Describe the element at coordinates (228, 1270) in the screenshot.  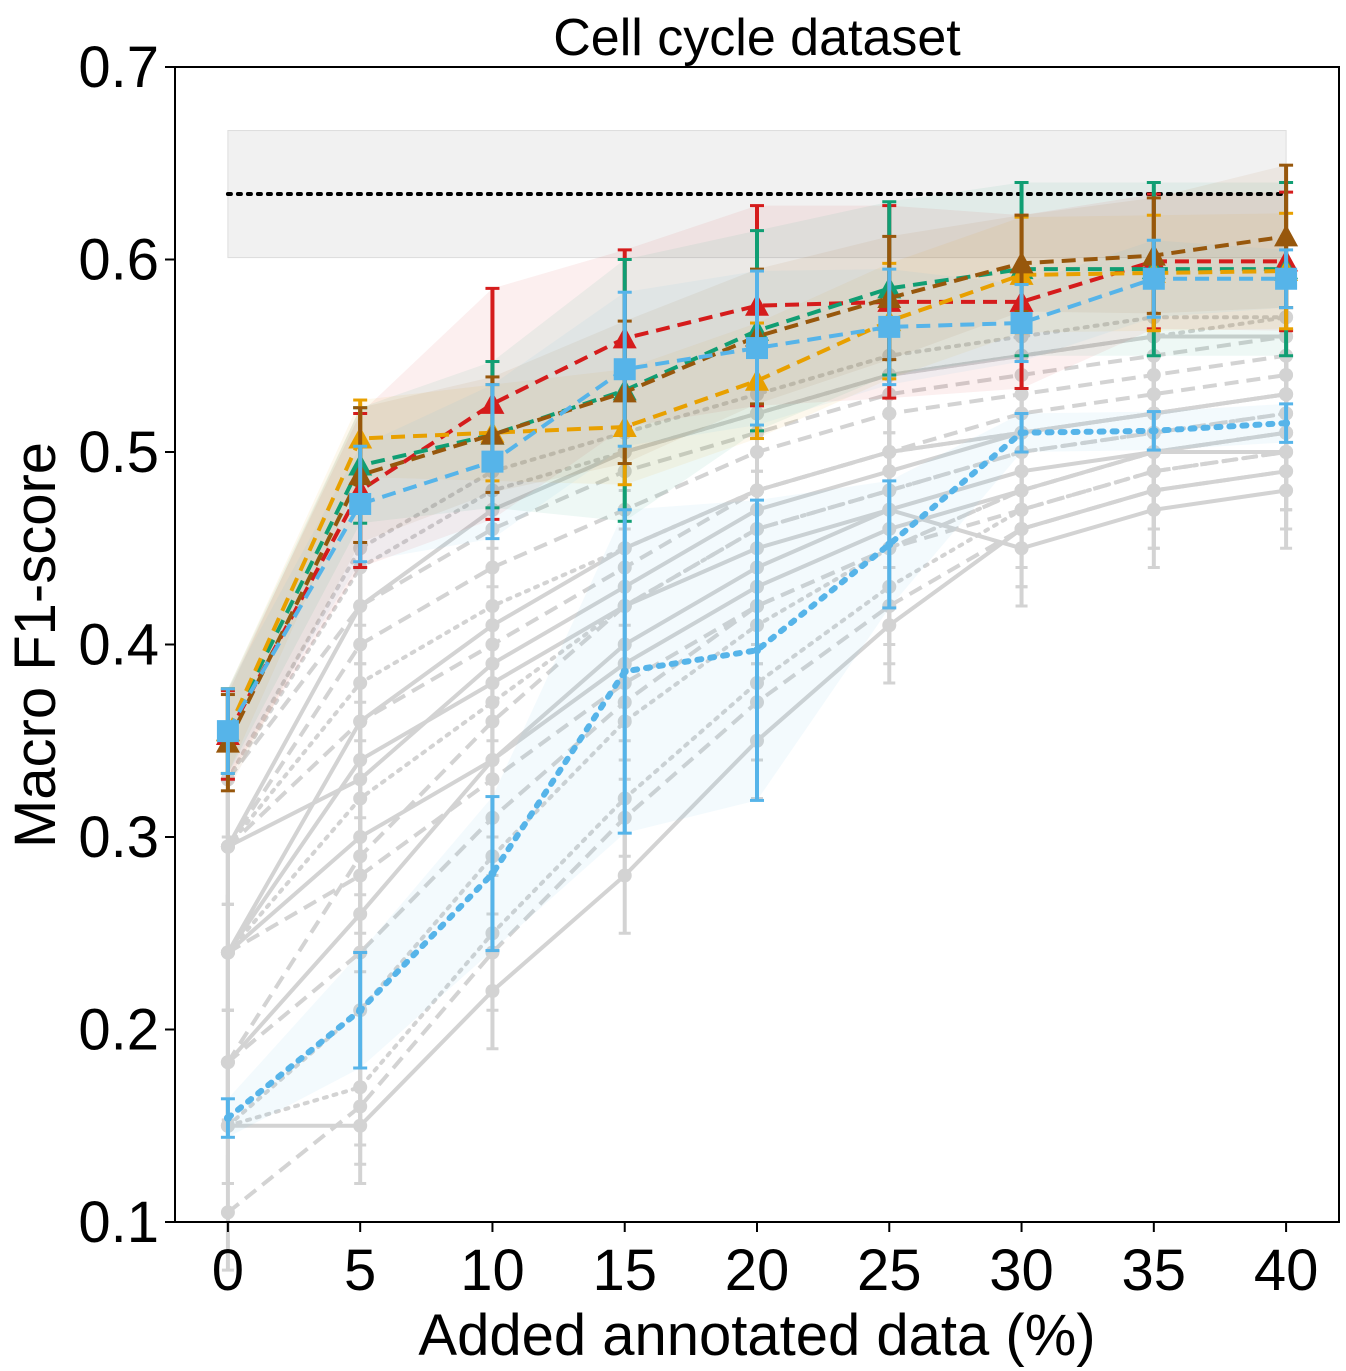
I see `x-tick-label: 0` at that location.